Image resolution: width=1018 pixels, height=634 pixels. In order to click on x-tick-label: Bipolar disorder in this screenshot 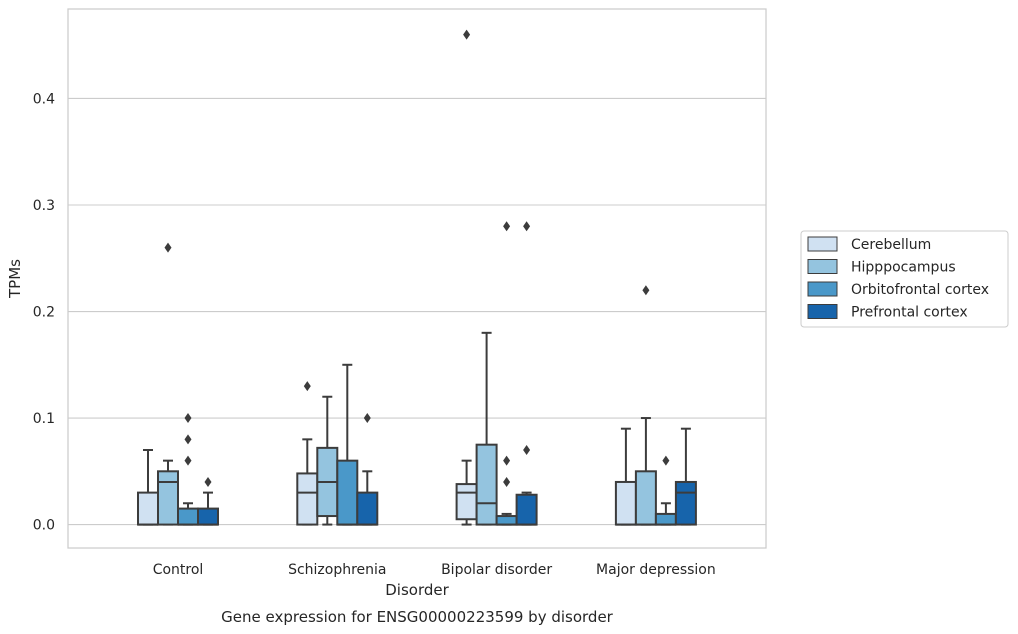, I will do `click(496, 570)`.